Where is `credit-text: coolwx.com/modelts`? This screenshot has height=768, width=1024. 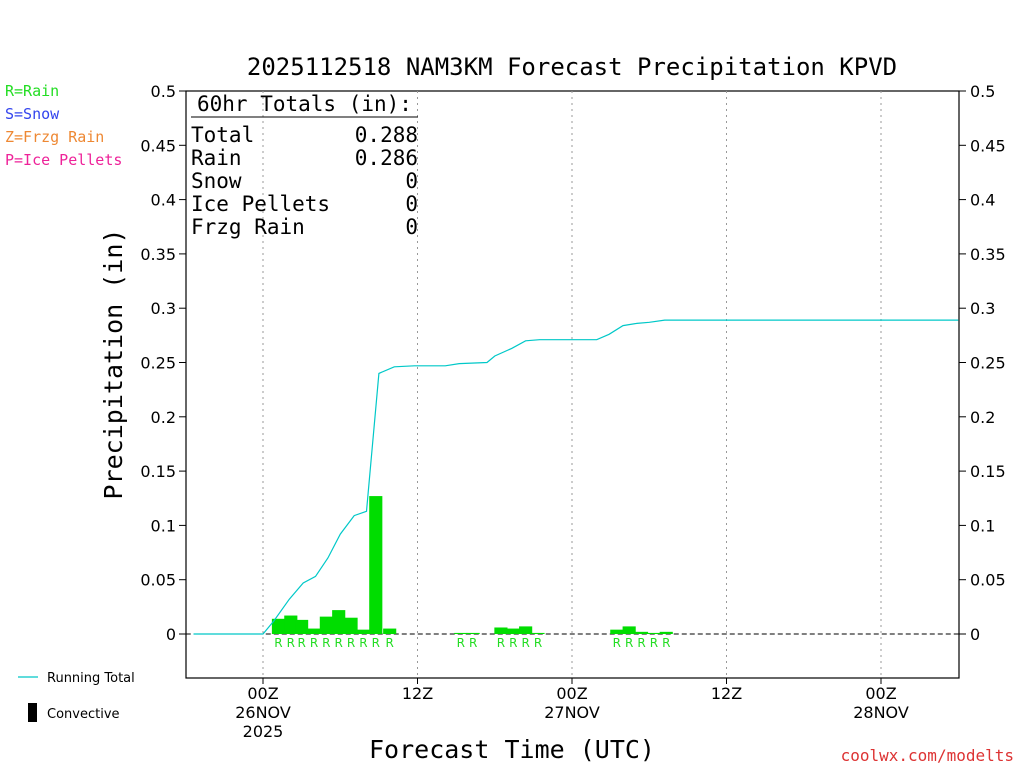 credit-text: coolwx.com/modelts is located at coordinates (927, 755).